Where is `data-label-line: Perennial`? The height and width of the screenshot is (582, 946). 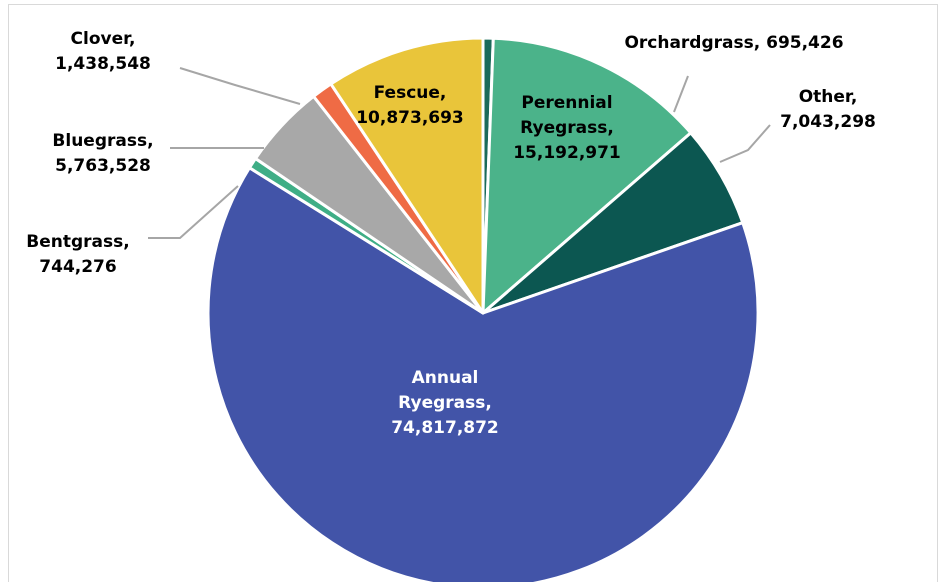
data-label-line: Perennial is located at coordinates (566, 103).